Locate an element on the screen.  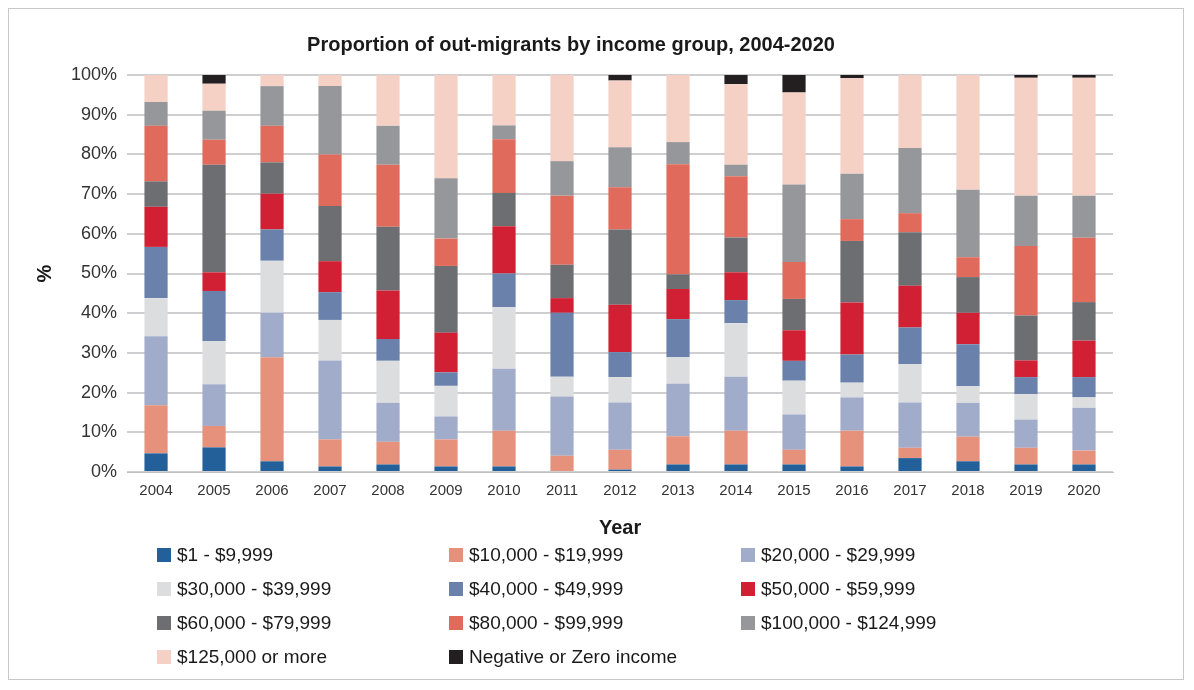
x-tick-label: 2015 is located at coordinates (794, 490).